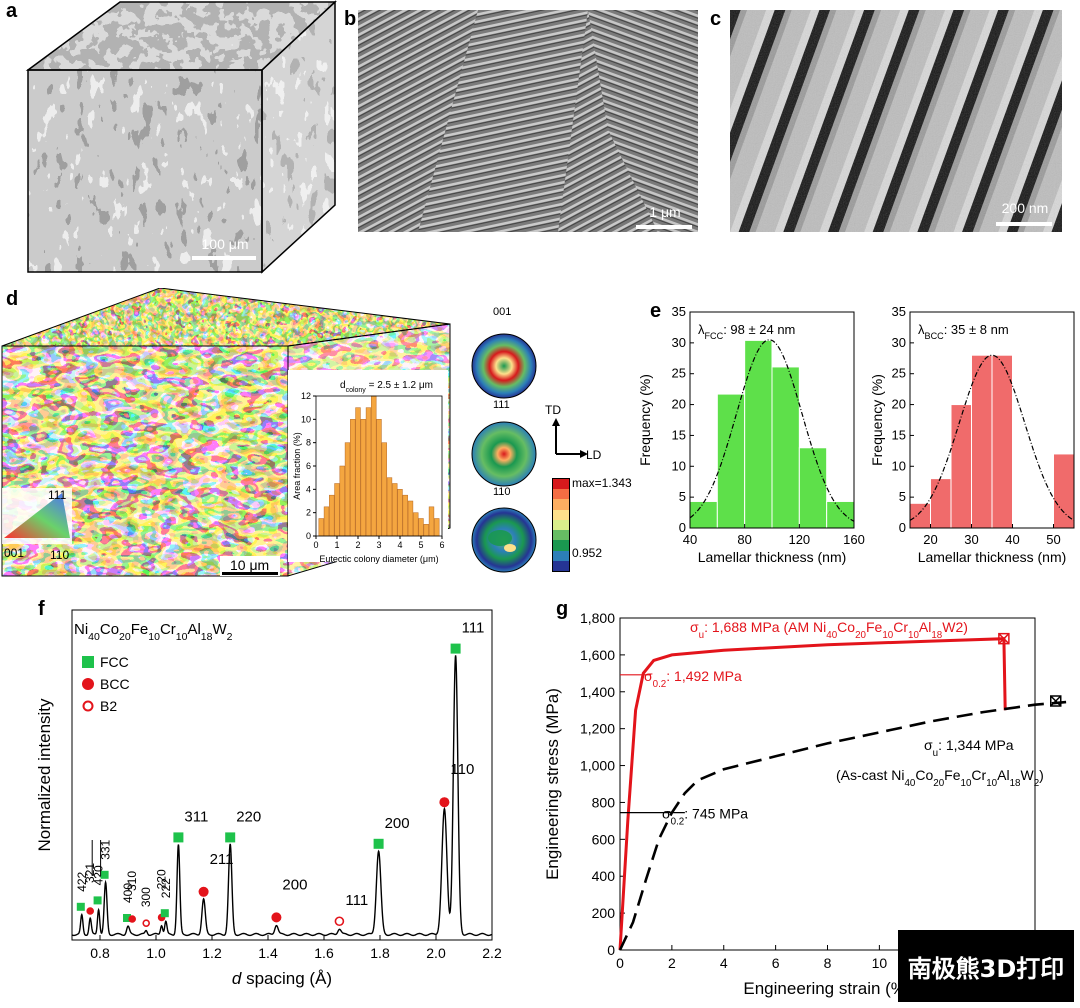 Image resolution: width=1080 pixels, height=1008 pixels. What do you see at coordinates (971, 539) in the screenshot?
I see `x-tick-label: 30` at bounding box center [971, 539].